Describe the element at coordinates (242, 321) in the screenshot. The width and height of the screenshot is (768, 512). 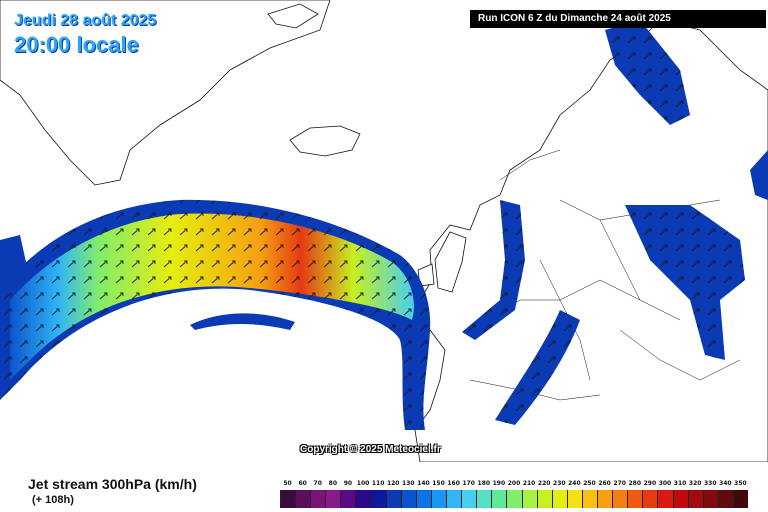
I see `jet-streak-atlantic` at that location.